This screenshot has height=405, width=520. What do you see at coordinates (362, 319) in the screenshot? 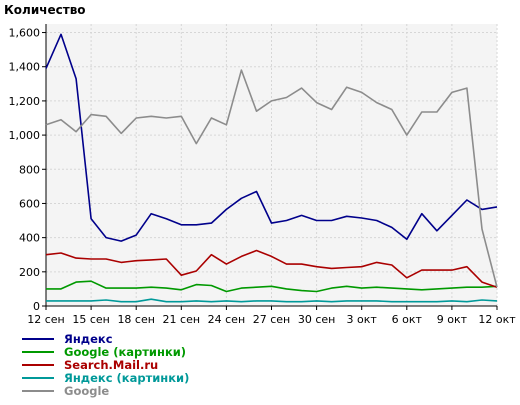
I see `x-tick-label: 3 окт` at bounding box center [362, 319].